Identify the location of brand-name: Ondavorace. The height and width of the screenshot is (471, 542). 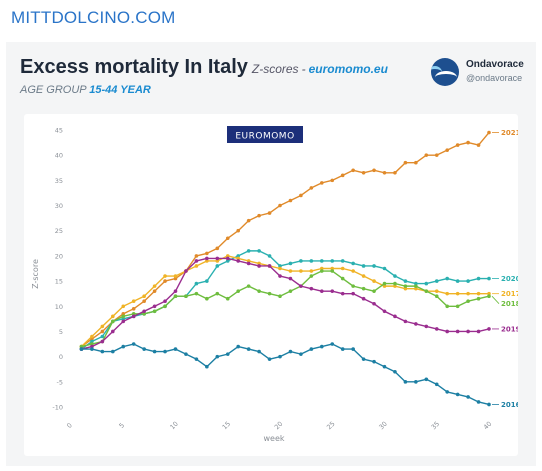
(495, 64).